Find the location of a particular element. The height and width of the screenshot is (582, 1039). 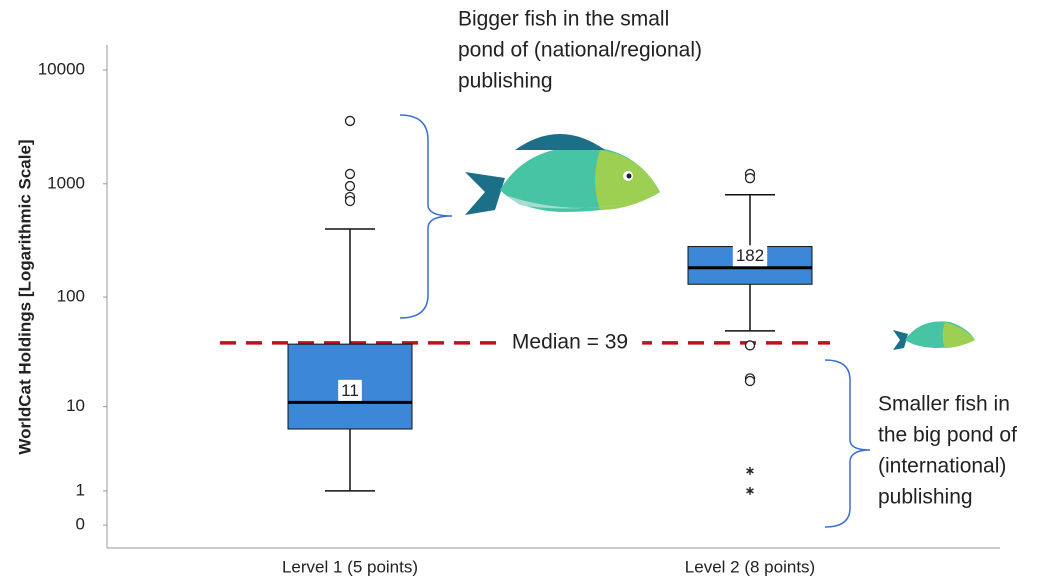

y-tick-label: 100 is located at coordinates (71, 296).